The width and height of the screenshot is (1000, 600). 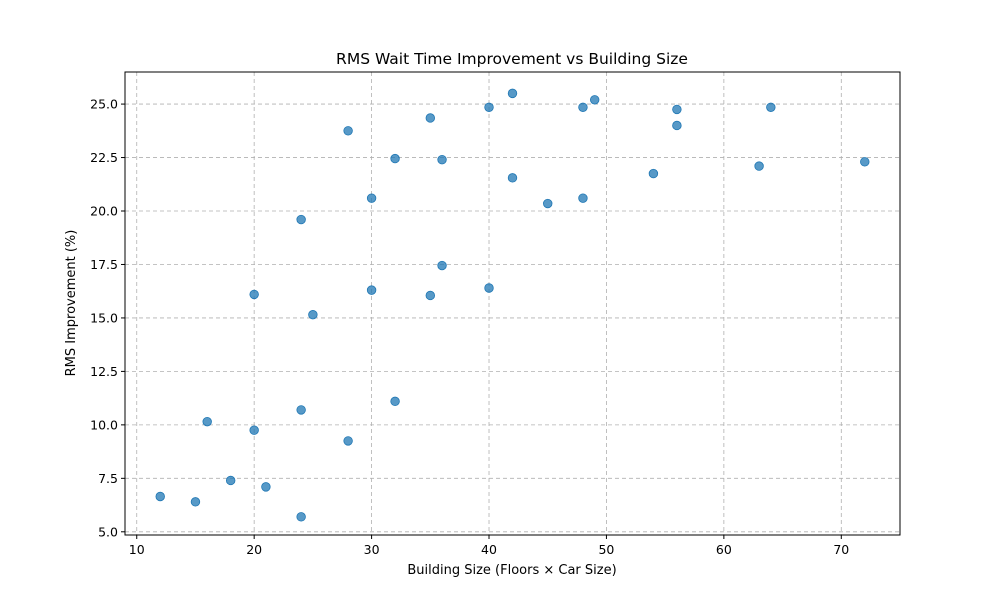 What do you see at coordinates (104, 264) in the screenshot?
I see `y-tick-label: 17.5` at bounding box center [104, 264].